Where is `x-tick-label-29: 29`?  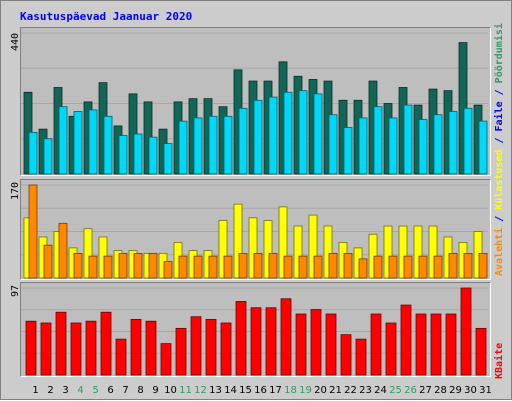
x-tick-label-29: 29 is located at coordinates (455, 390).